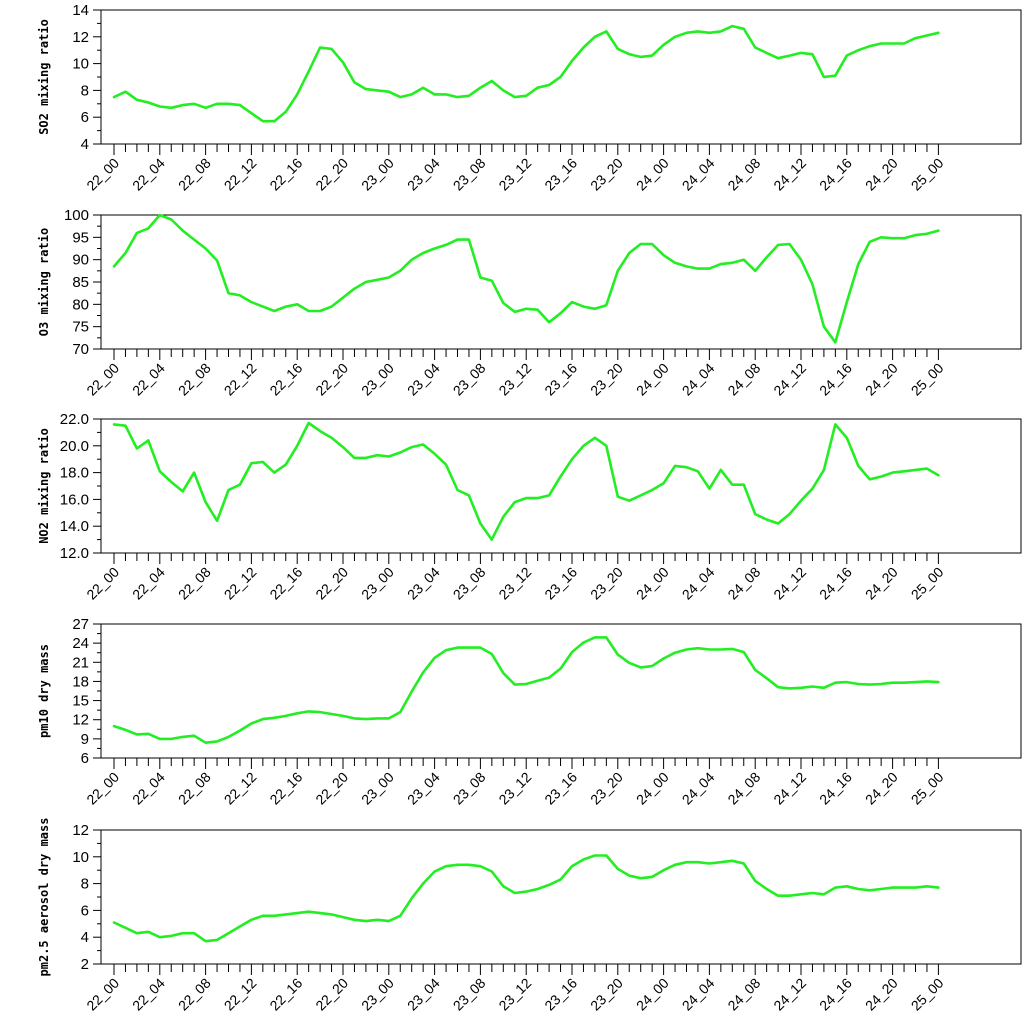 The height and width of the screenshot is (1024, 1024). What do you see at coordinates (76, 215) in the screenshot?
I see `y-tick-label: 100` at bounding box center [76, 215].